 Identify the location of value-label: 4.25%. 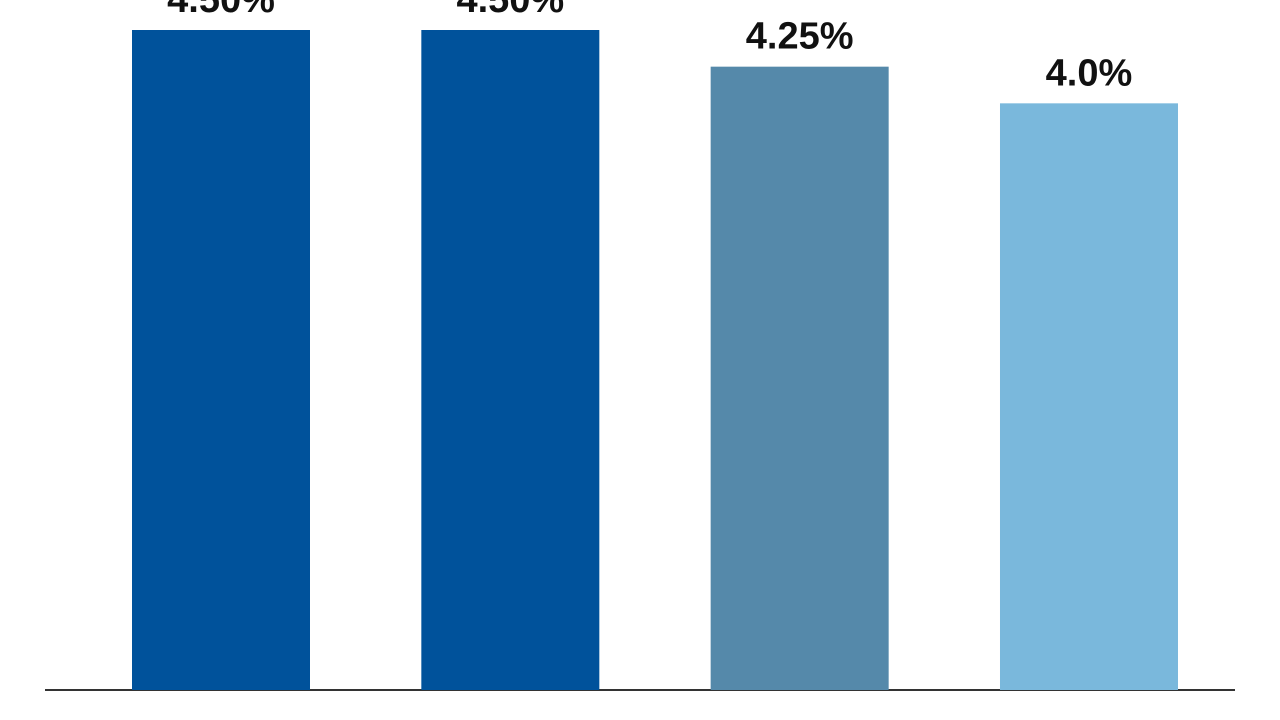
(800, 37).